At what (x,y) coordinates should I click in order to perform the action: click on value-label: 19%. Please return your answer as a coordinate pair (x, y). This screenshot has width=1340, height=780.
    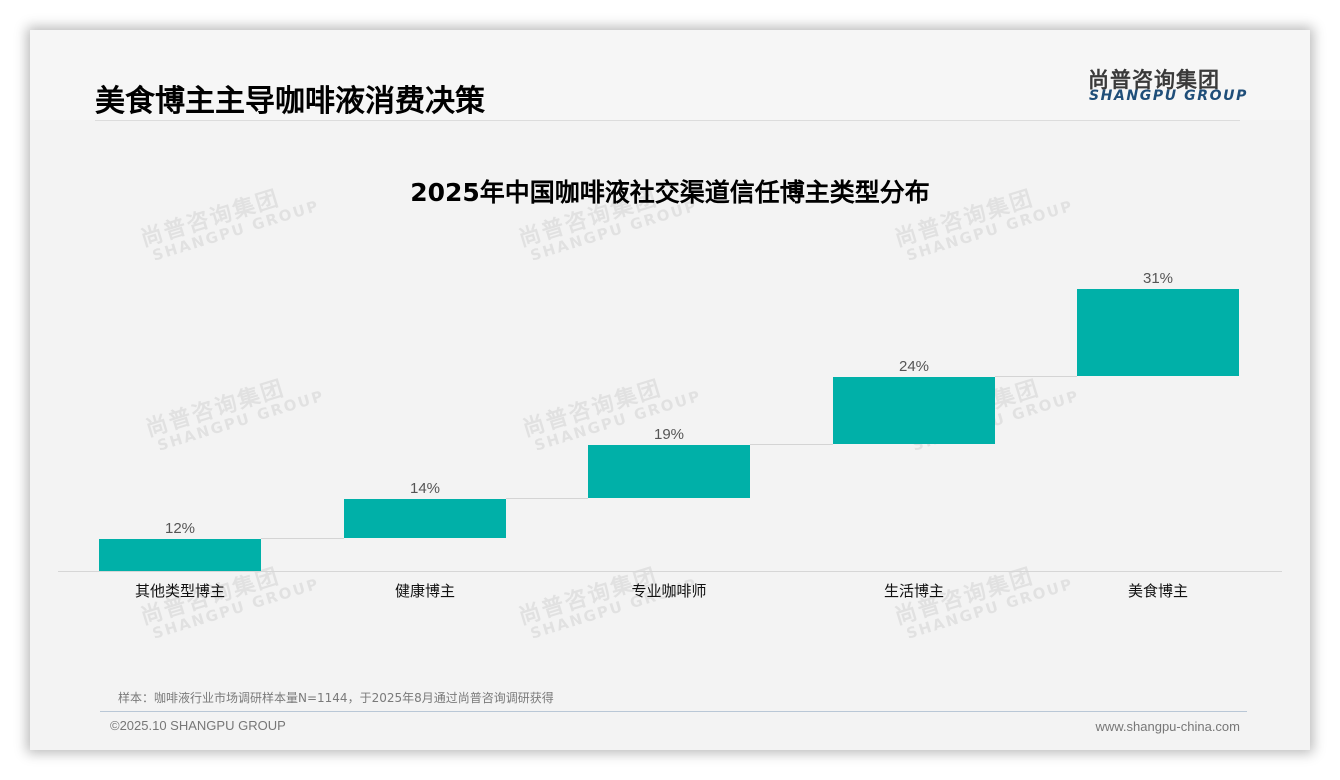
    Looking at the image, I should click on (669, 434).